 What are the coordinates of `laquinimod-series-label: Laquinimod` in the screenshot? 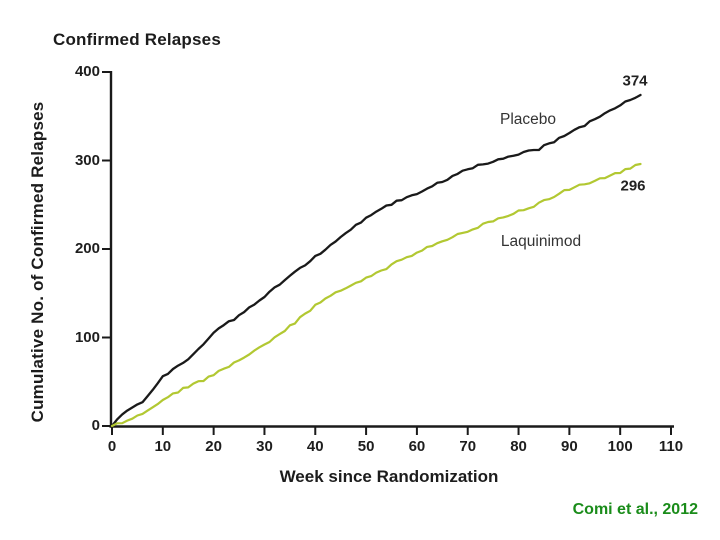 It's located at (541, 241).